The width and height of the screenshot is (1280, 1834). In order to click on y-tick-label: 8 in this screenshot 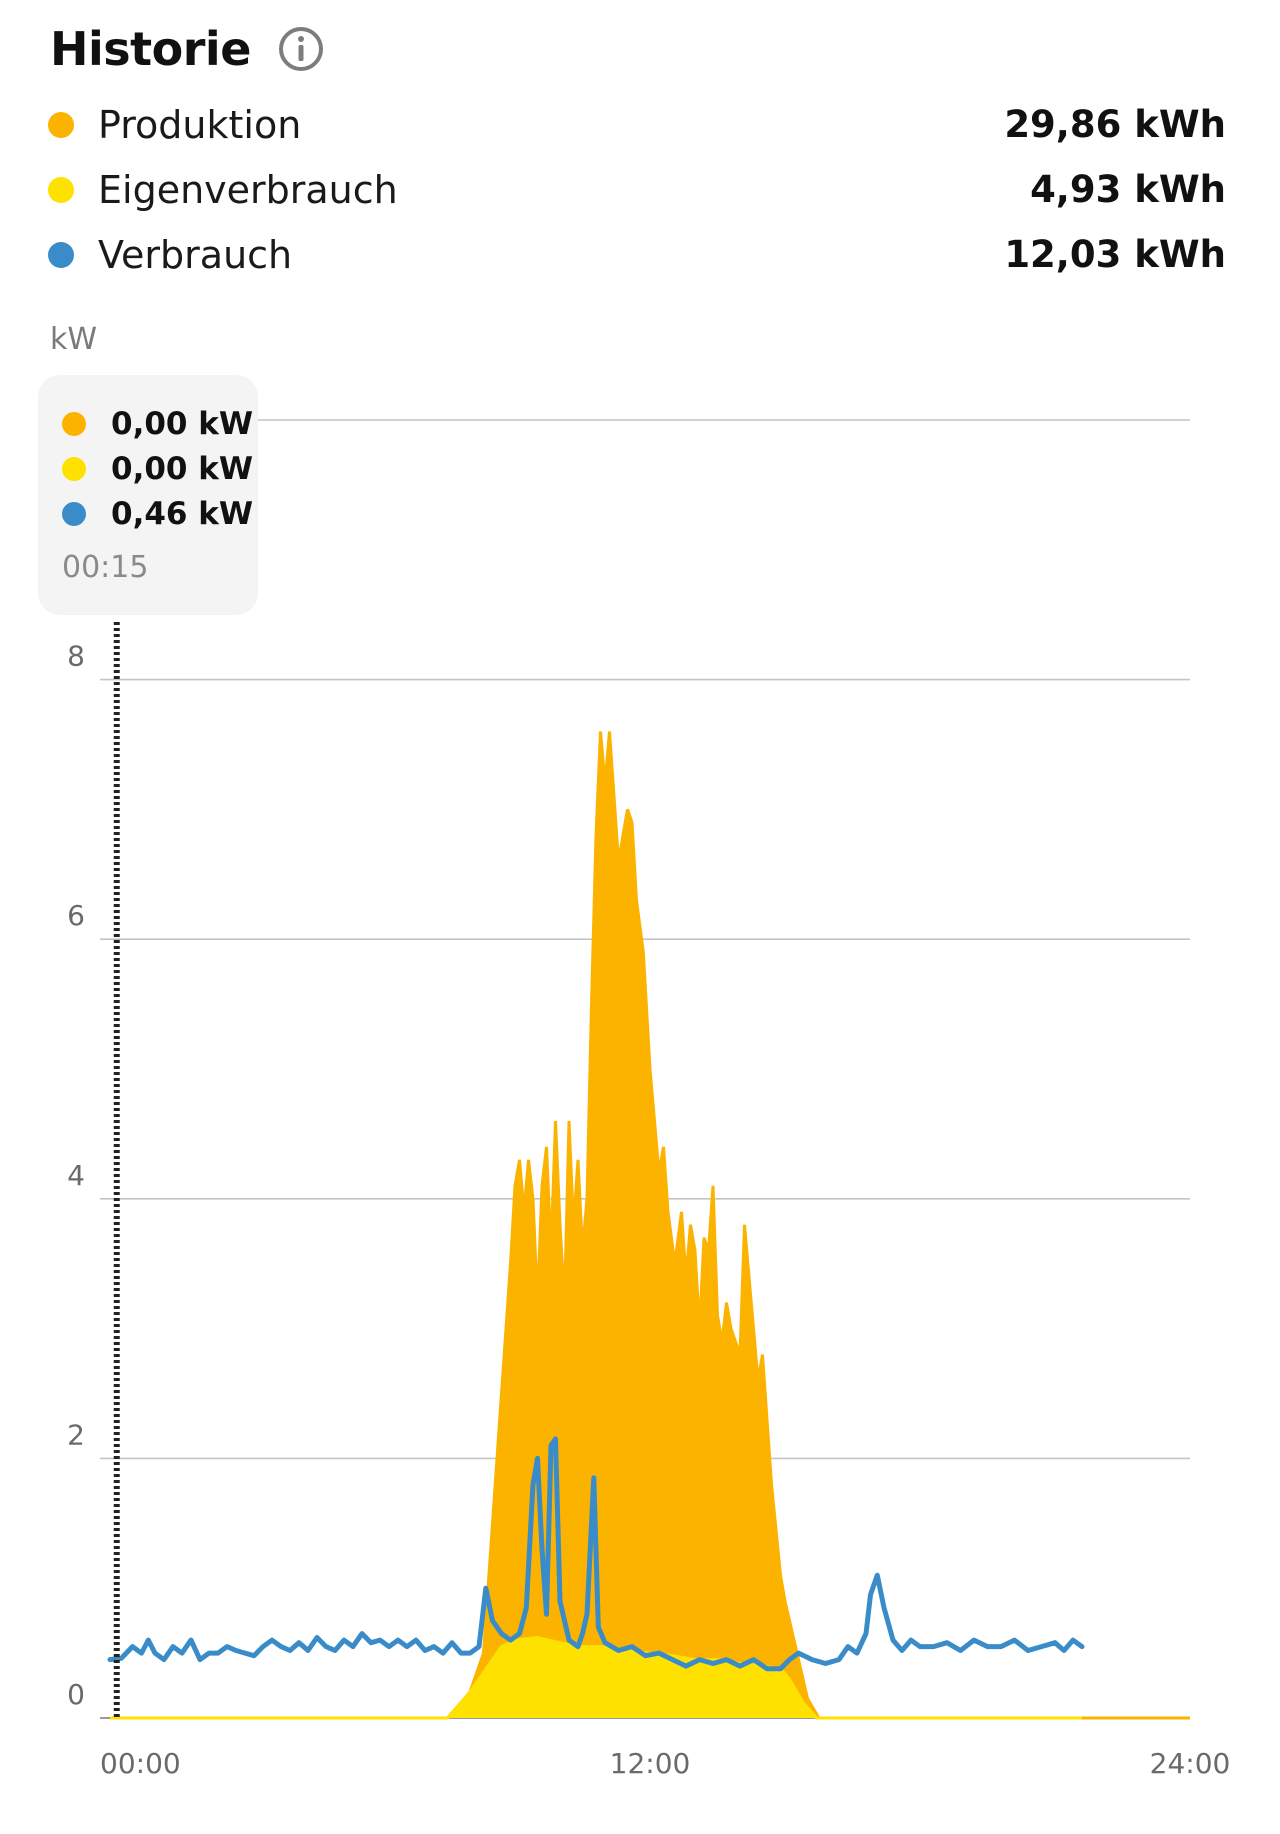, I will do `click(76, 656)`.